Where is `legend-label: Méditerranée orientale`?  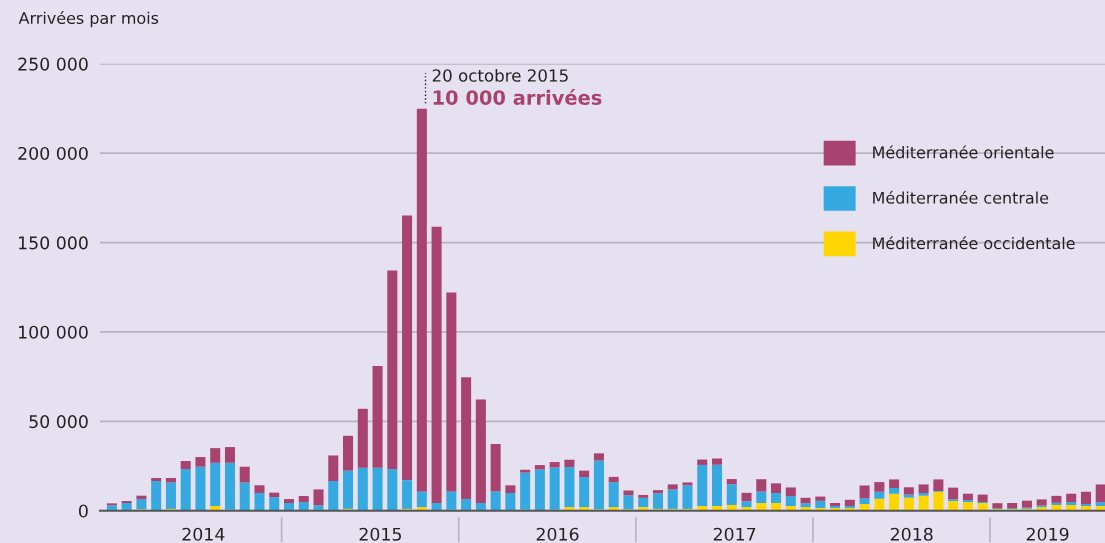
legend-label: Méditerranée orientale is located at coordinates (963, 152).